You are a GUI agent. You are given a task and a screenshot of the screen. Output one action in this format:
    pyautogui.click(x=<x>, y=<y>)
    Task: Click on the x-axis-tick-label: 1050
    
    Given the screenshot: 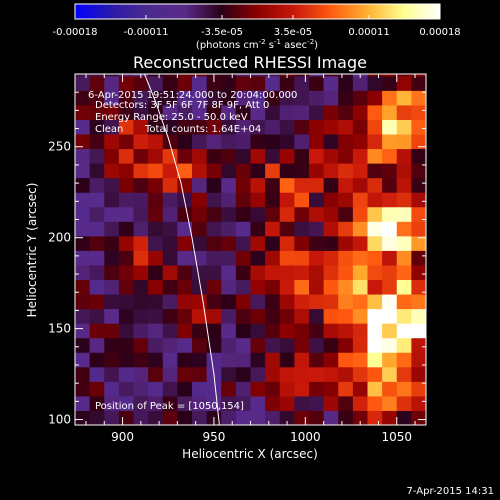 What is the action you would take?
    pyautogui.click(x=396, y=437)
    